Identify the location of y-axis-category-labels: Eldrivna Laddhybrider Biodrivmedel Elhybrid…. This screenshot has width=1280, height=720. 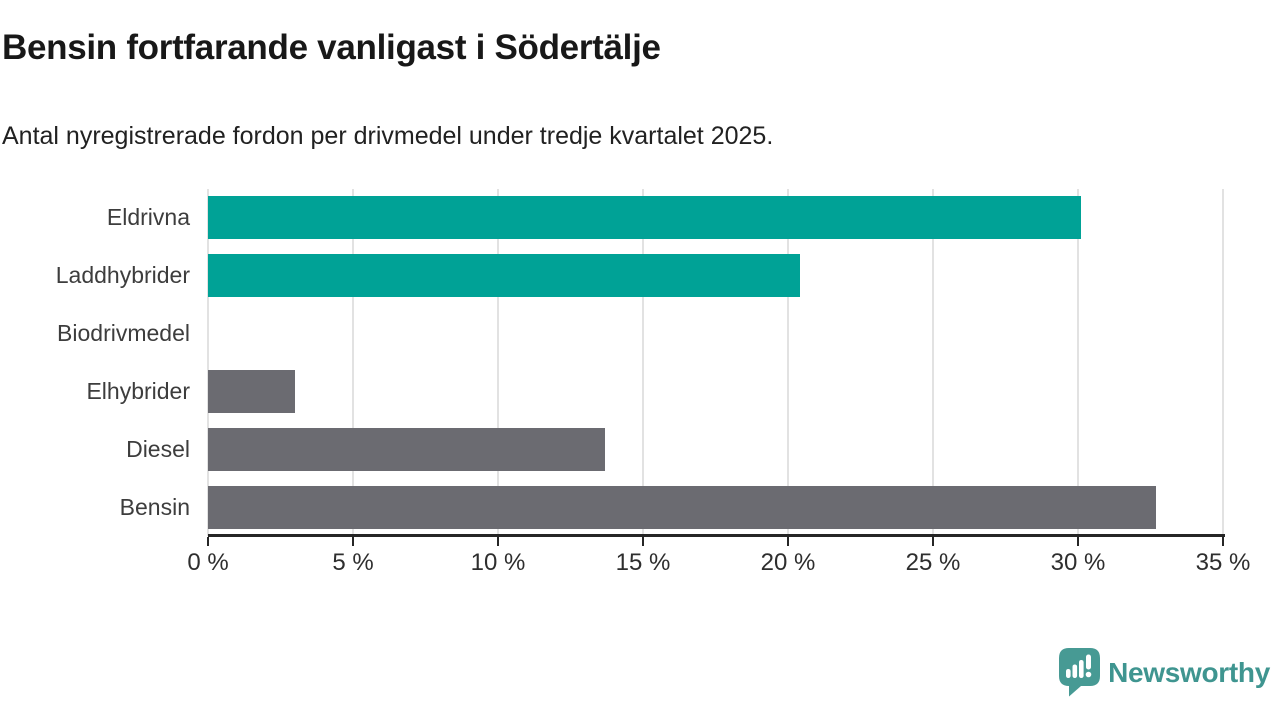
(95, 362).